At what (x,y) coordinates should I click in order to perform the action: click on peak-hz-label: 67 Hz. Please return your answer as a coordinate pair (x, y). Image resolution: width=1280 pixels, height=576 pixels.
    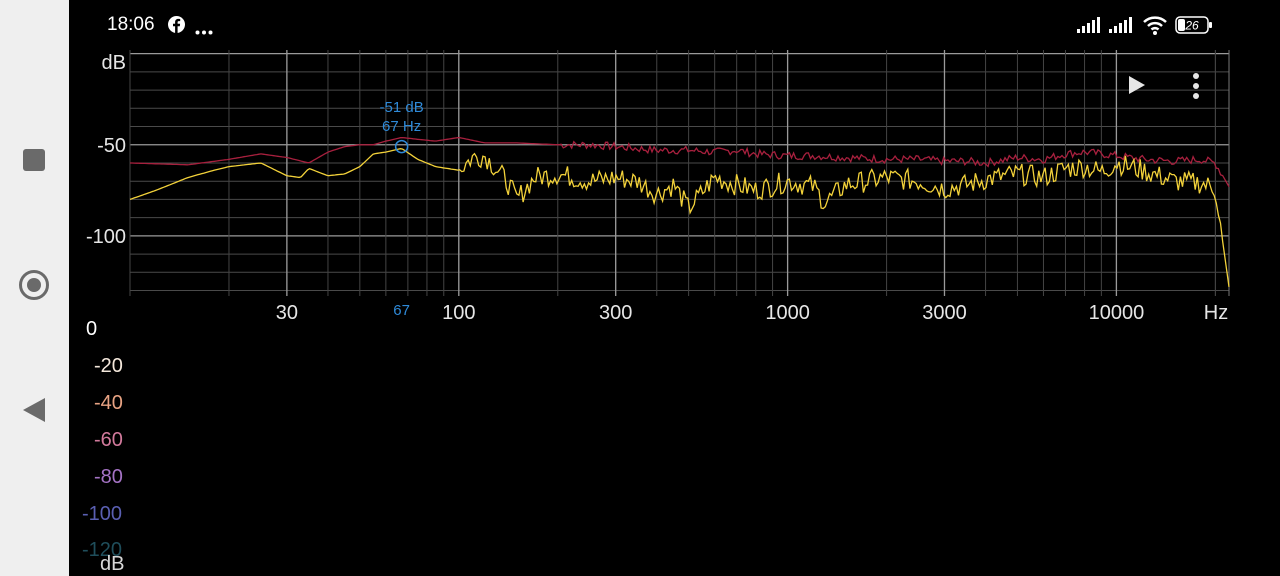
    Looking at the image, I should click on (401, 126).